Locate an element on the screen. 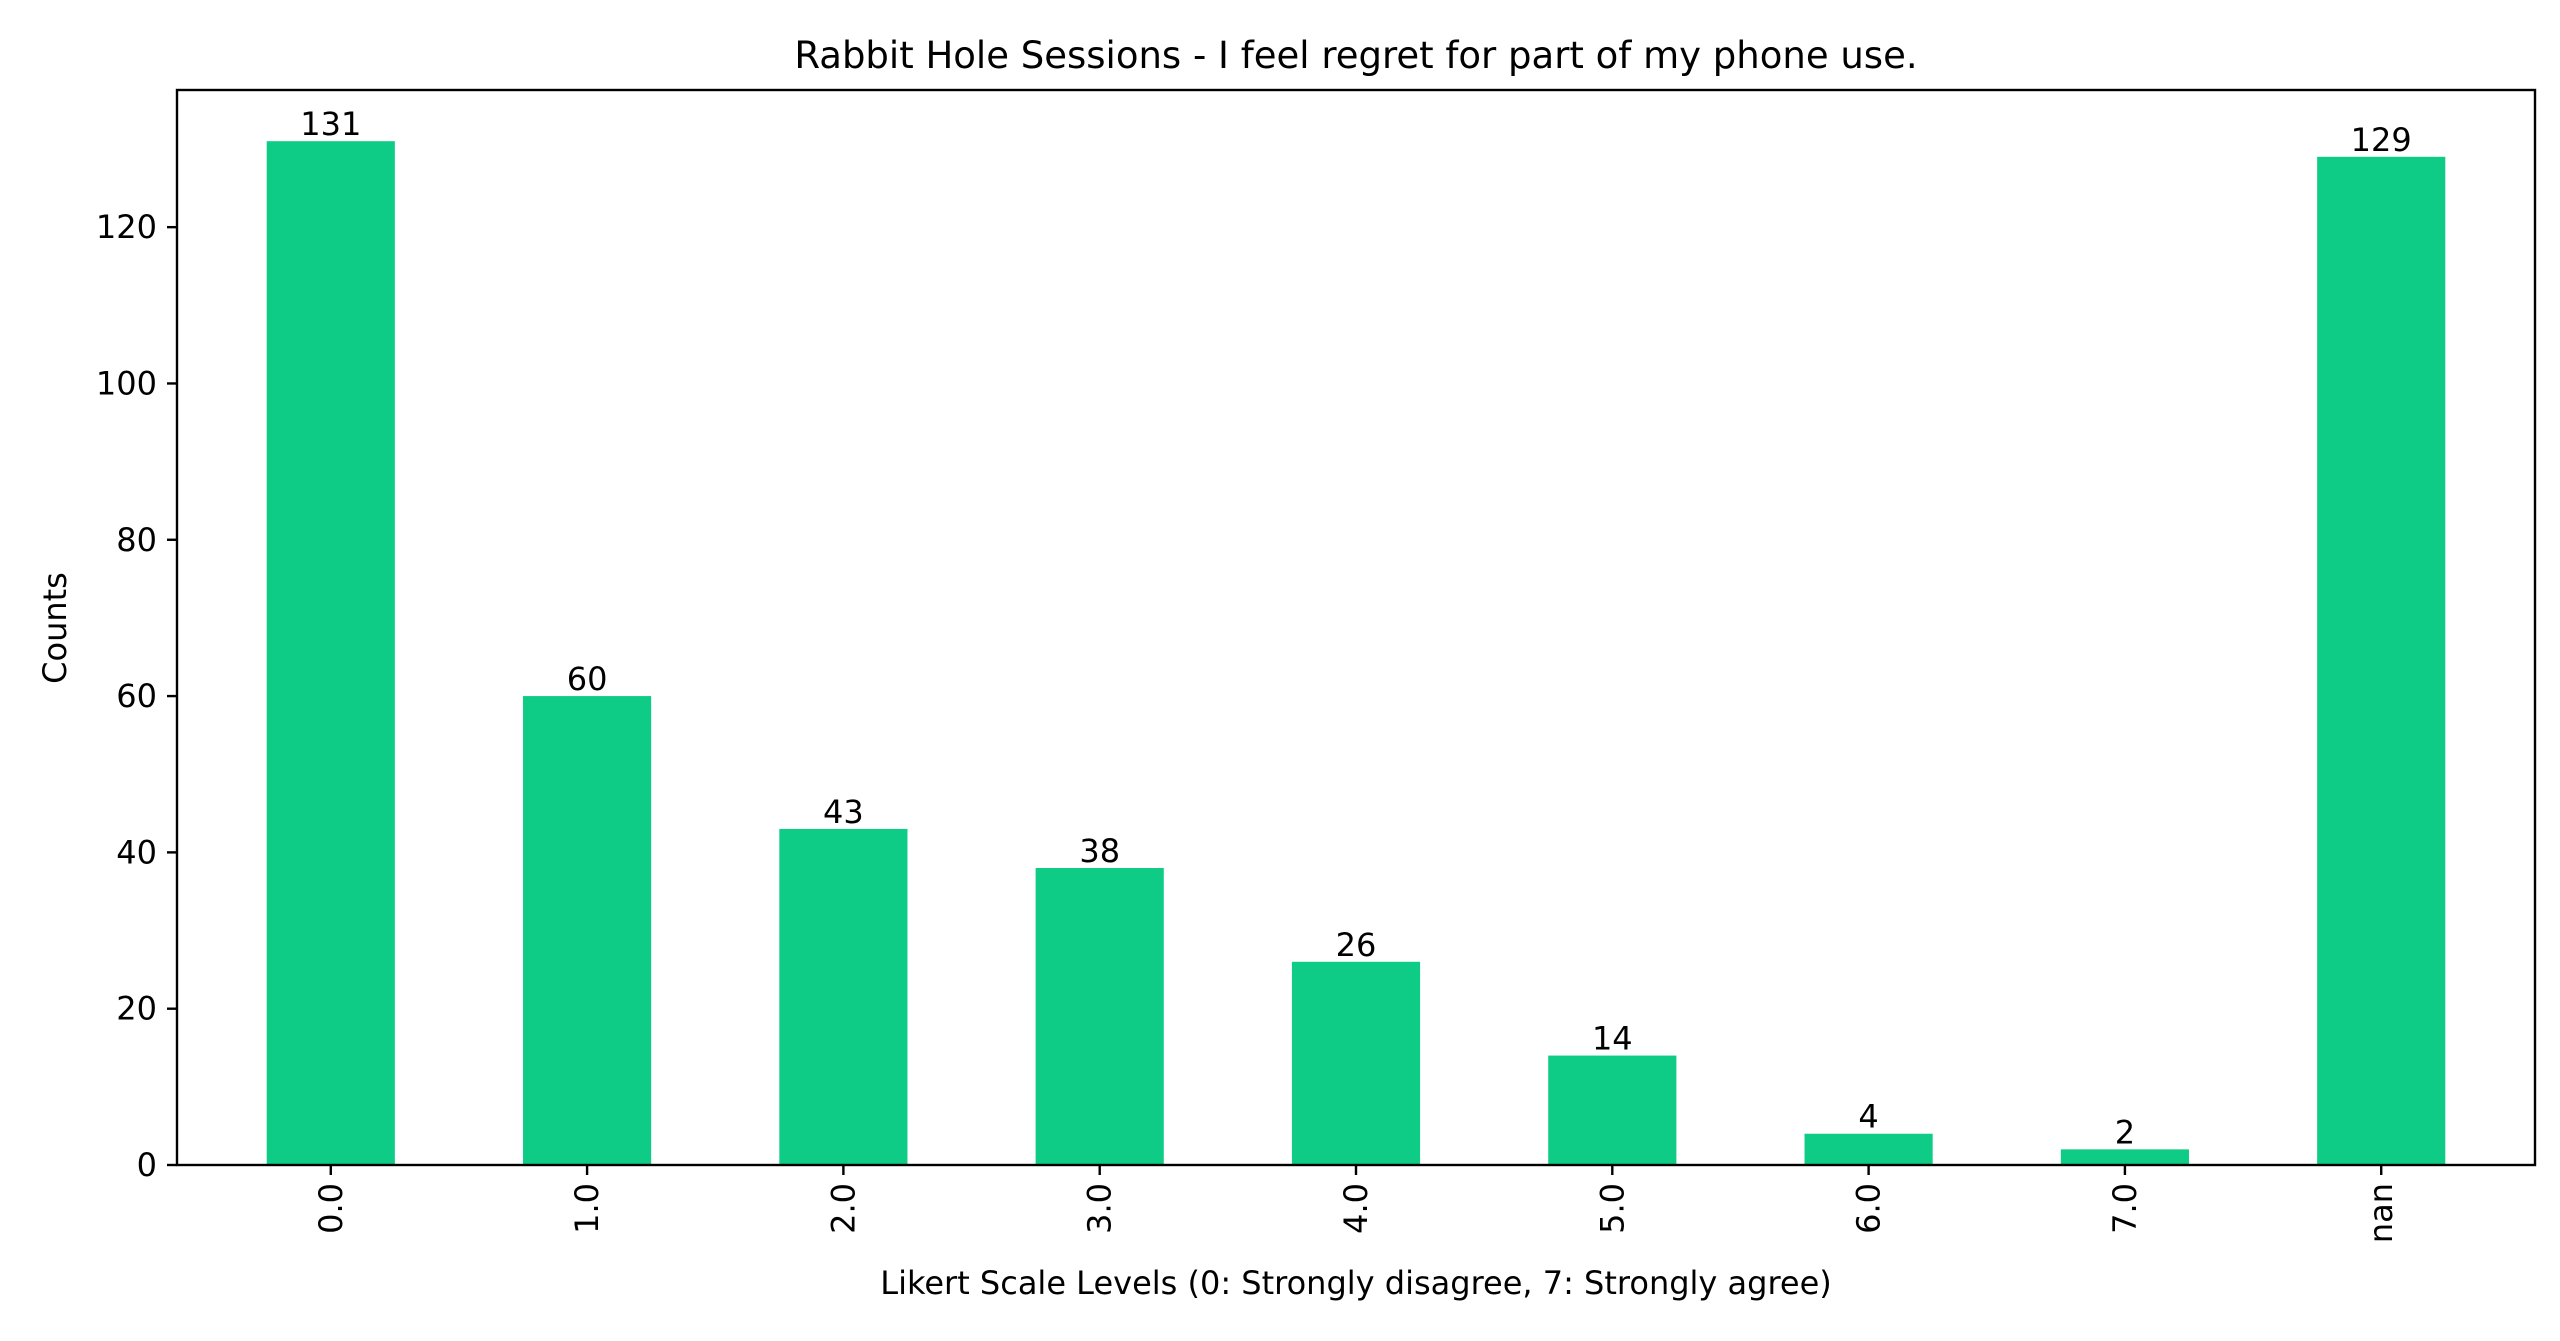  bar-value-label: 129 is located at coordinates (2381, 140).